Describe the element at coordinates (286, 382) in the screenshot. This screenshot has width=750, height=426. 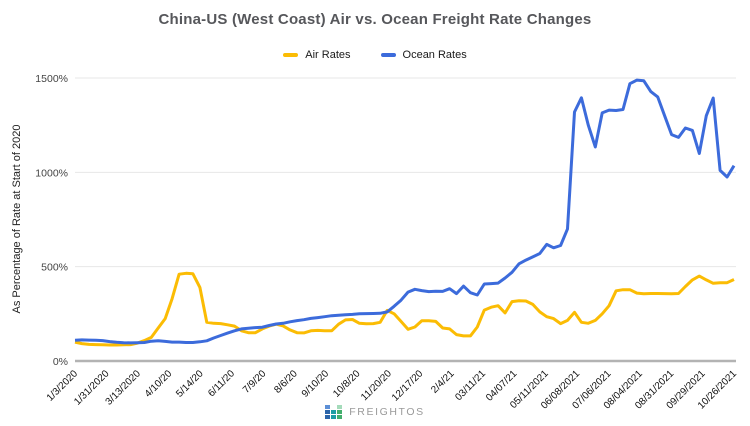
I see `x-tick-label: 8/6/20` at that location.